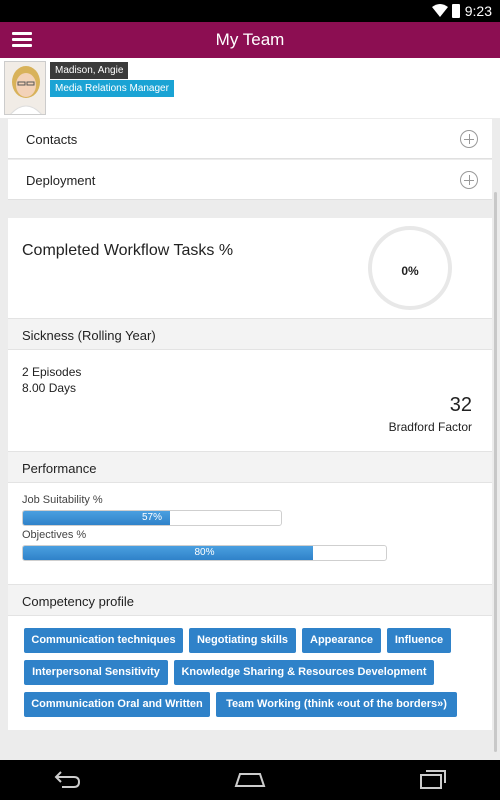 Image resolution: width=500 pixels, height=800 pixels. I want to click on competency-chip: Interpersonal Sensitivity, so click(96, 672).